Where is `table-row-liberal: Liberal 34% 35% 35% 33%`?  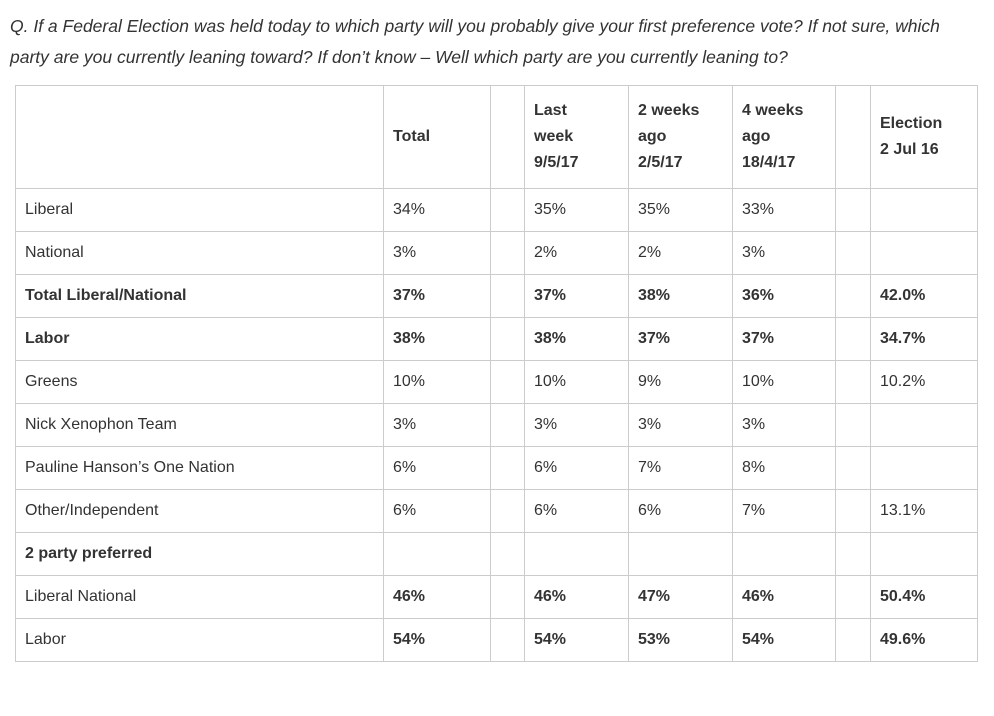
table-row-liberal: Liberal 34% 35% 35% 33% is located at coordinates (496, 210).